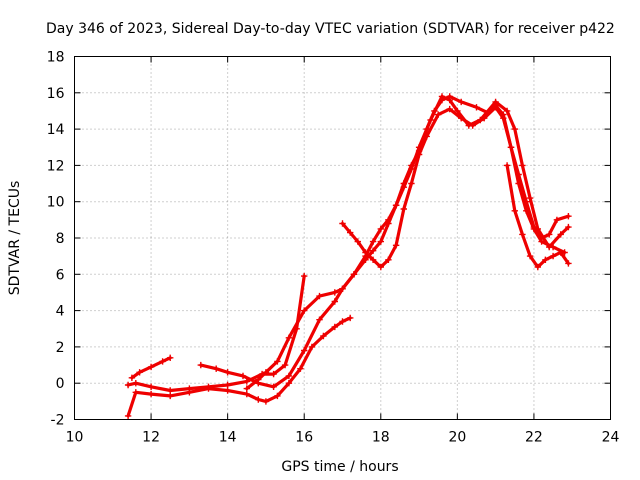 The image size is (640, 480). Describe the element at coordinates (56, 203) in the screenshot. I see `y-tick-label: 10` at that location.